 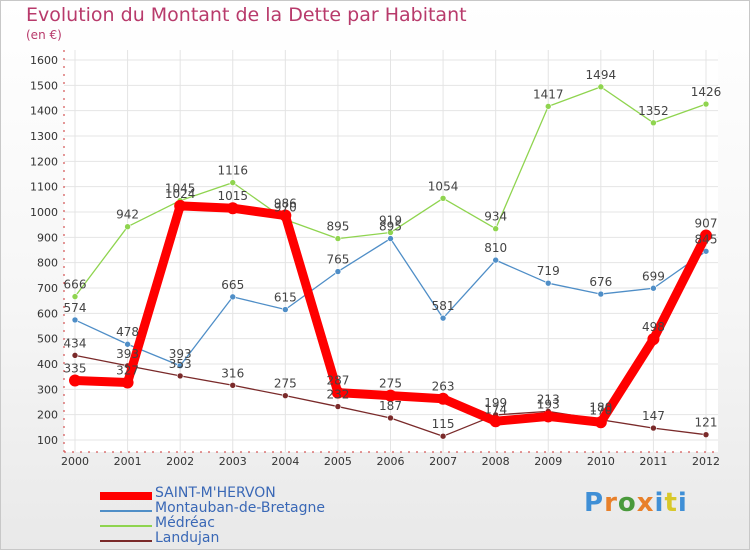 What do you see at coordinates (548, 94) in the screenshot?
I see `data-label: 1417` at bounding box center [548, 94].